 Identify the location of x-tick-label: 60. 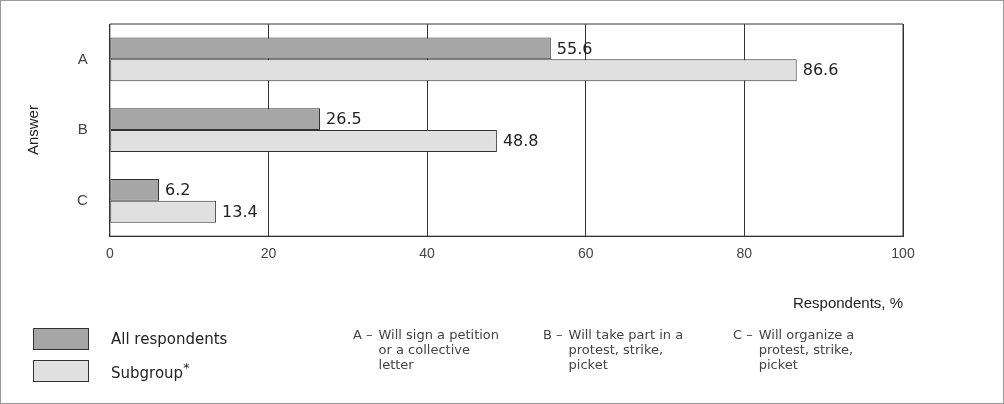
(585, 253).